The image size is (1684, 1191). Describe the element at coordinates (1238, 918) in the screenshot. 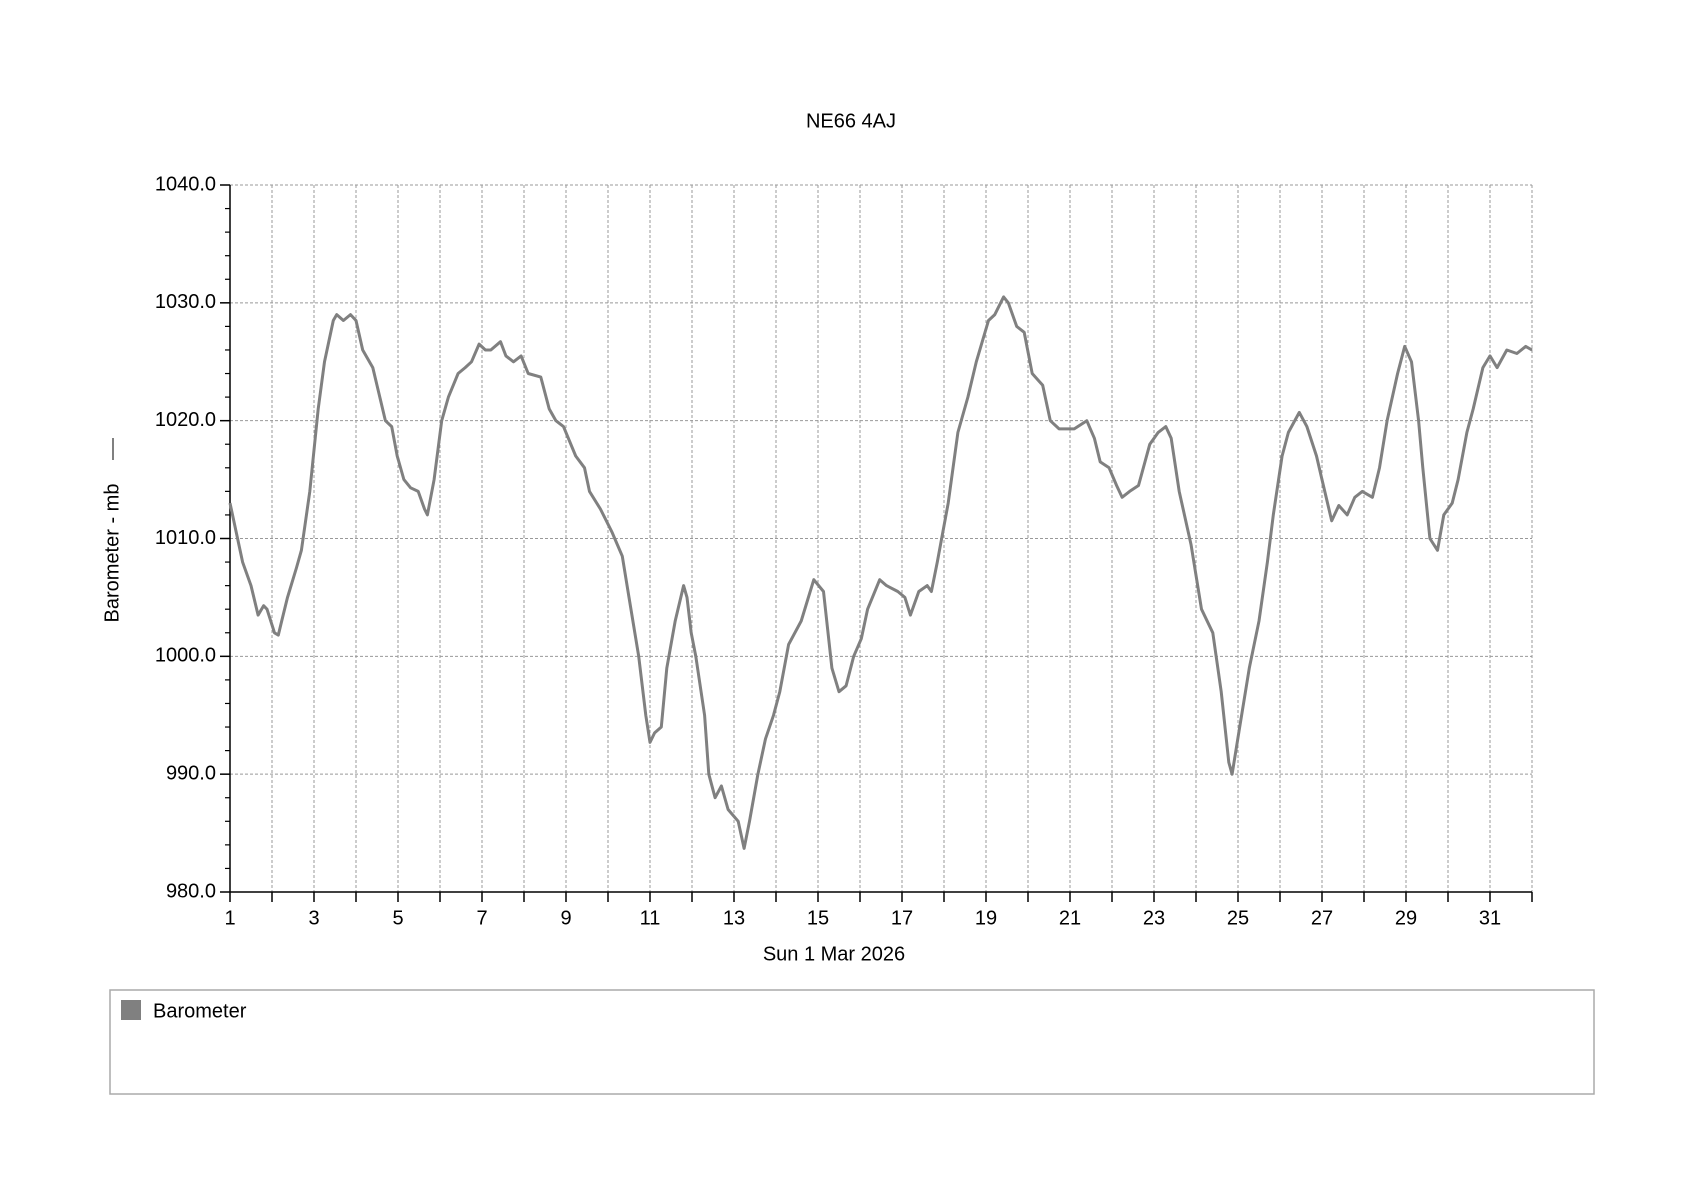

I see `x-tick-label: 25` at that location.